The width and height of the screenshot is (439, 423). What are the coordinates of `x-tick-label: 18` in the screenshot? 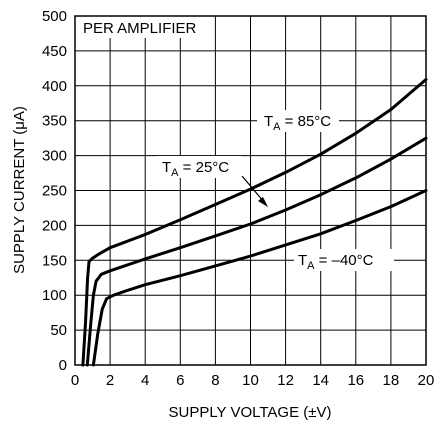 It's located at (391, 380).